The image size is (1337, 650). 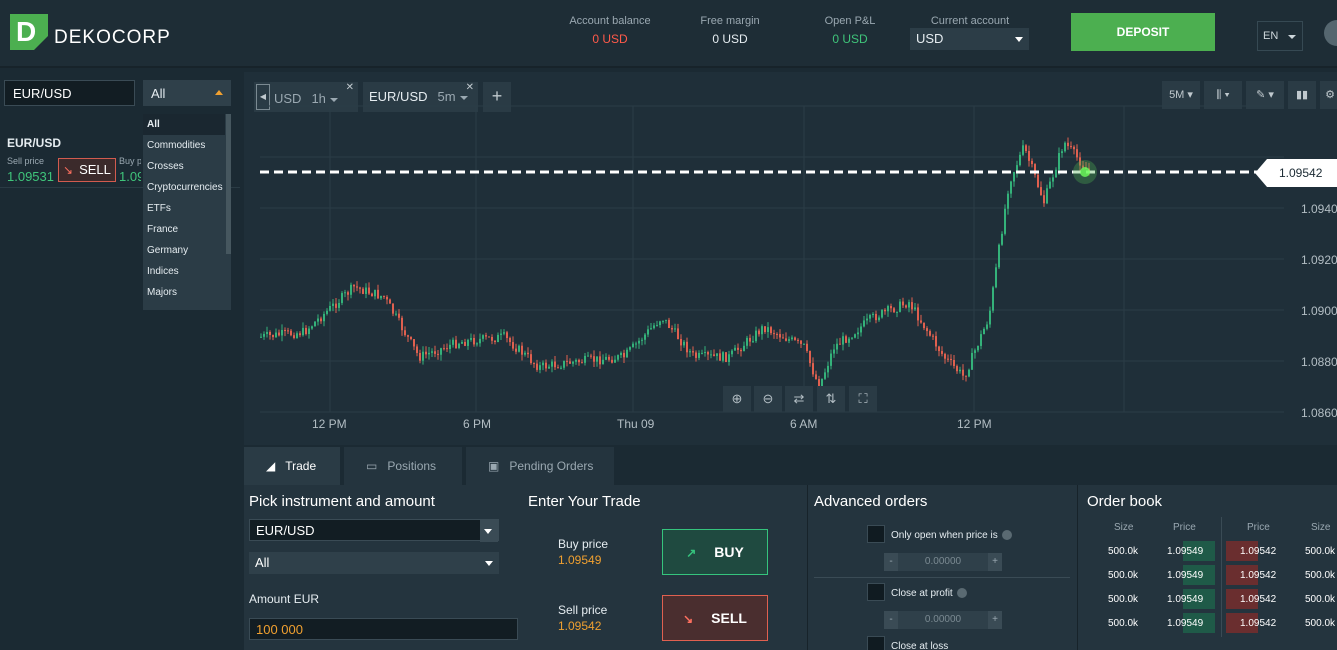 What do you see at coordinates (168, 250) in the screenshot?
I see `dropdown-option: Germany` at bounding box center [168, 250].